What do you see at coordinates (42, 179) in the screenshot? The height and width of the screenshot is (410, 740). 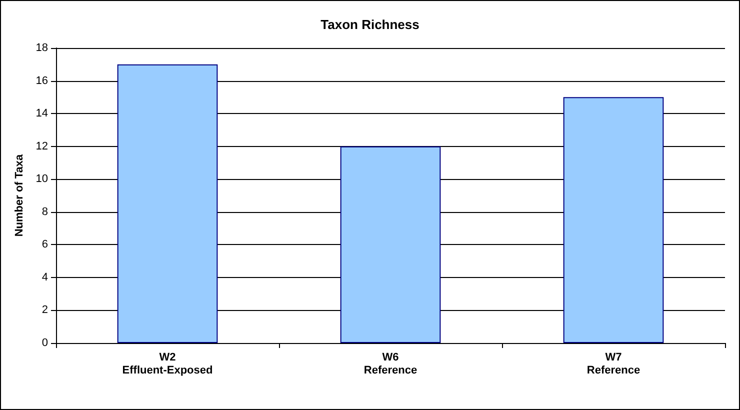 I see `y-tick-label: 10` at bounding box center [42, 179].